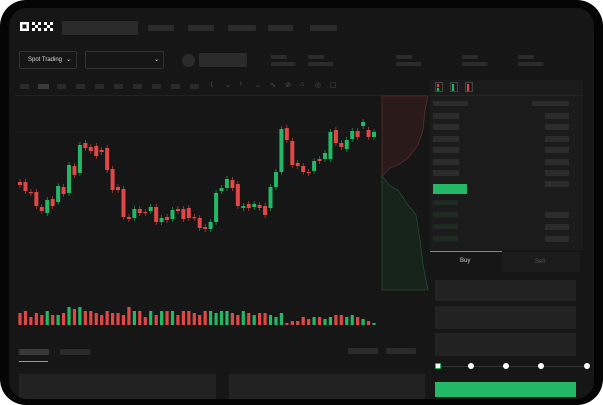  Describe the element at coordinates (48, 60) in the screenshot. I see `mode-selector: Spot Trading ⌄` at that location.